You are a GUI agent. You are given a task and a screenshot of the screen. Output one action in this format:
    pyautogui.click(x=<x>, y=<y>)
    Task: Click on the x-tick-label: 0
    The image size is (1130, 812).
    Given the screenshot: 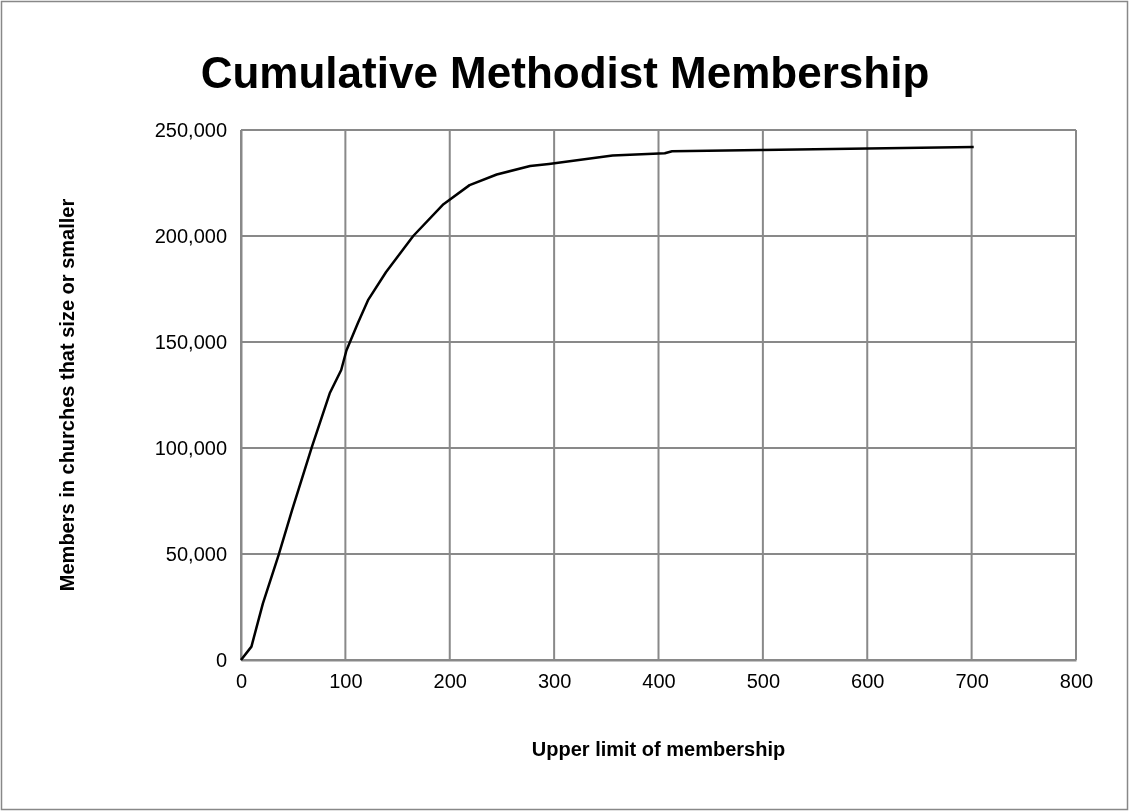 What is the action you would take?
    pyautogui.click(x=241, y=681)
    